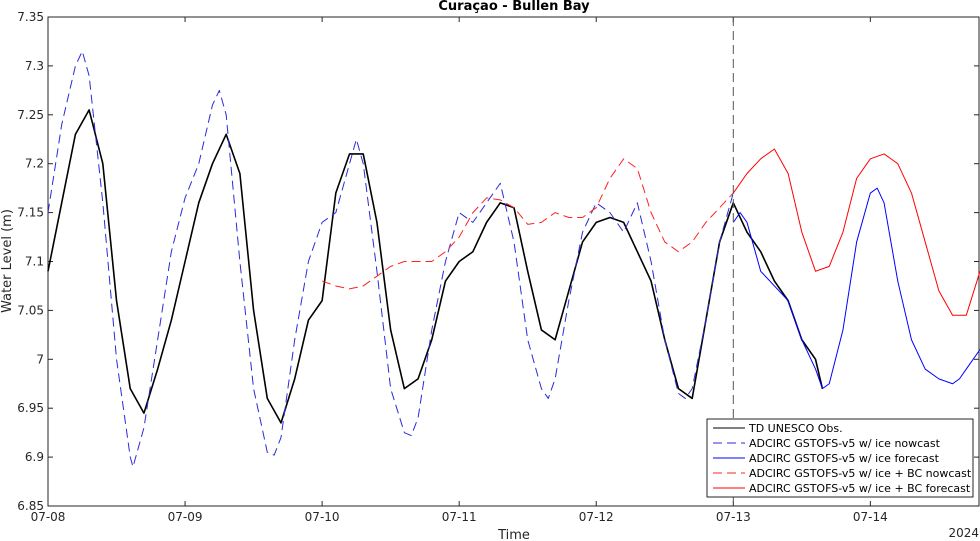 This screenshot has height=541, width=980. Describe the element at coordinates (34, 66) in the screenshot. I see `y-tick-label: 7.3` at that location.